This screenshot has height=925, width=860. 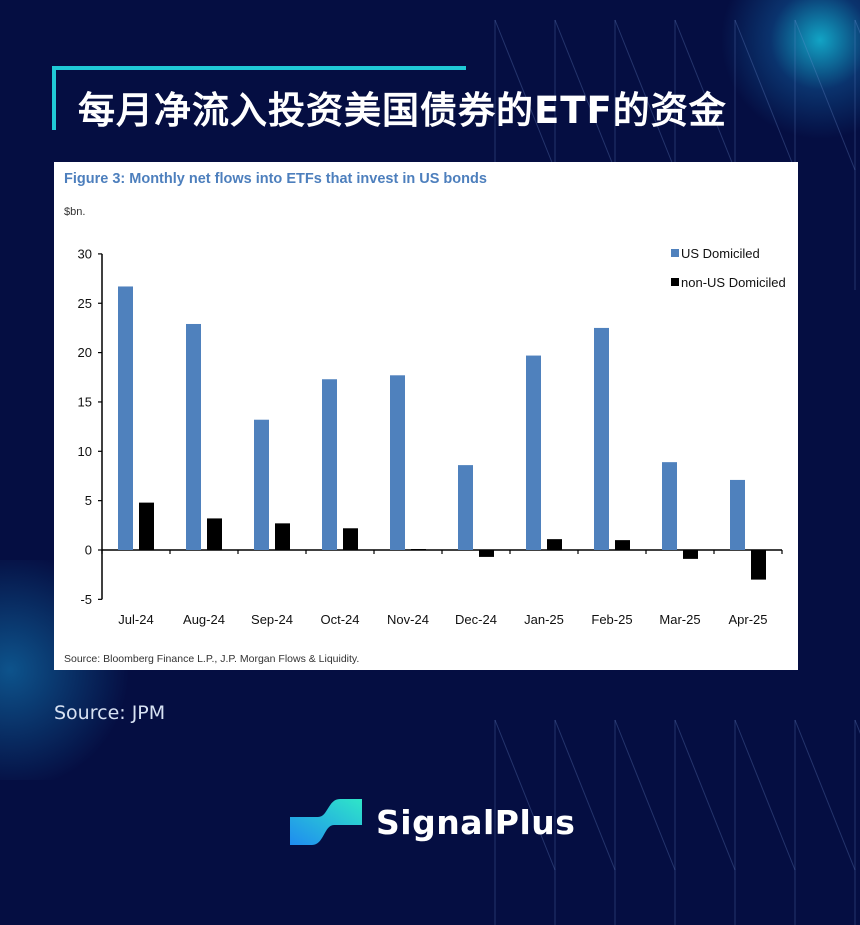 I want to click on x-tick-label: Nov-24, so click(x=408, y=619).